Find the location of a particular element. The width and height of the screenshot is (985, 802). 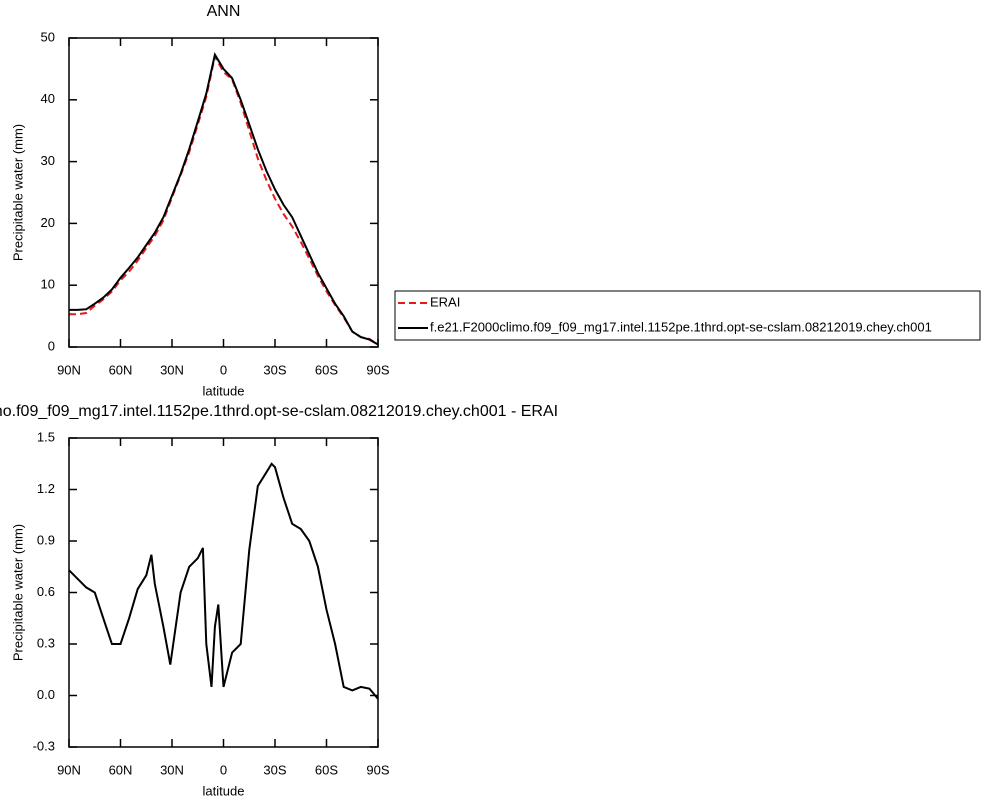

y-tick-label: 30 is located at coordinates (48, 160).